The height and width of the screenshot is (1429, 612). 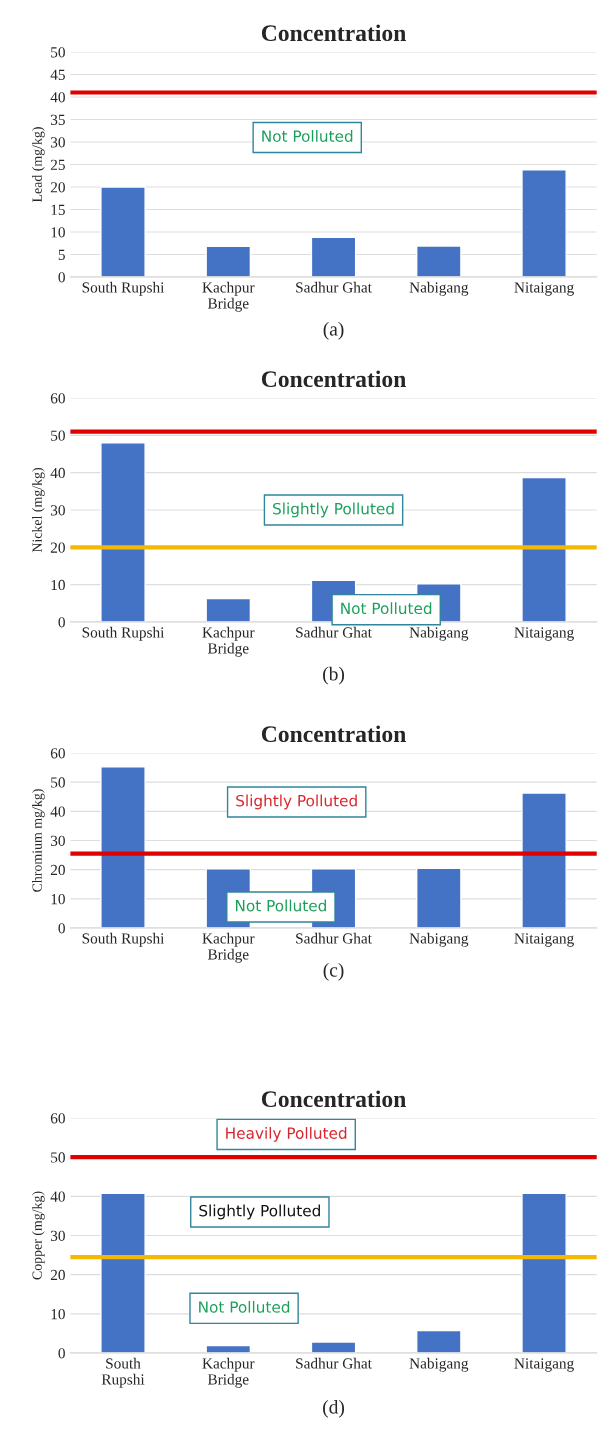 What do you see at coordinates (286, 1134) in the screenshot?
I see `annotation: Heavily Polluted` at bounding box center [286, 1134].